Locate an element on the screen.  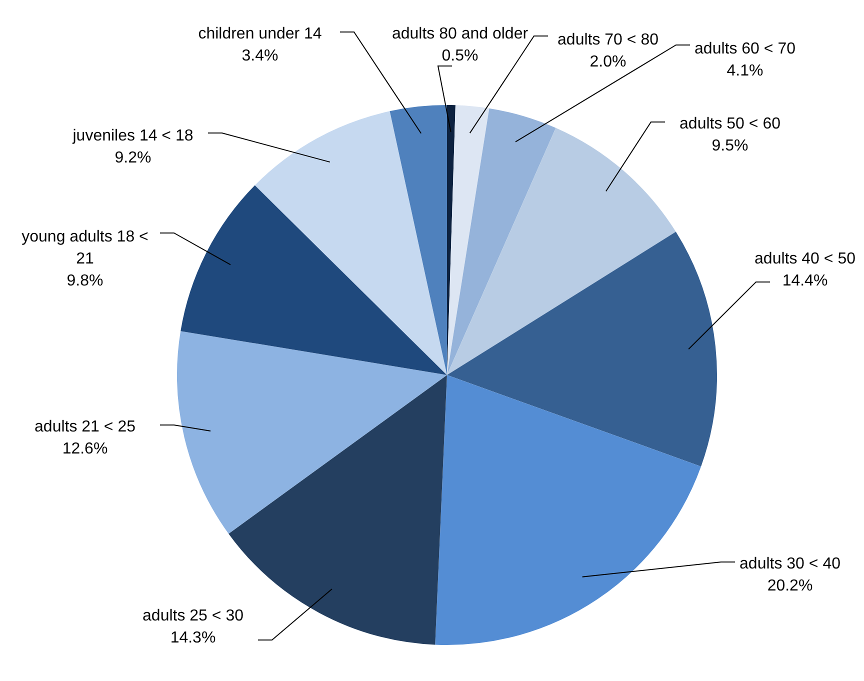
data-label: 20.2% is located at coordinates (790, 585).